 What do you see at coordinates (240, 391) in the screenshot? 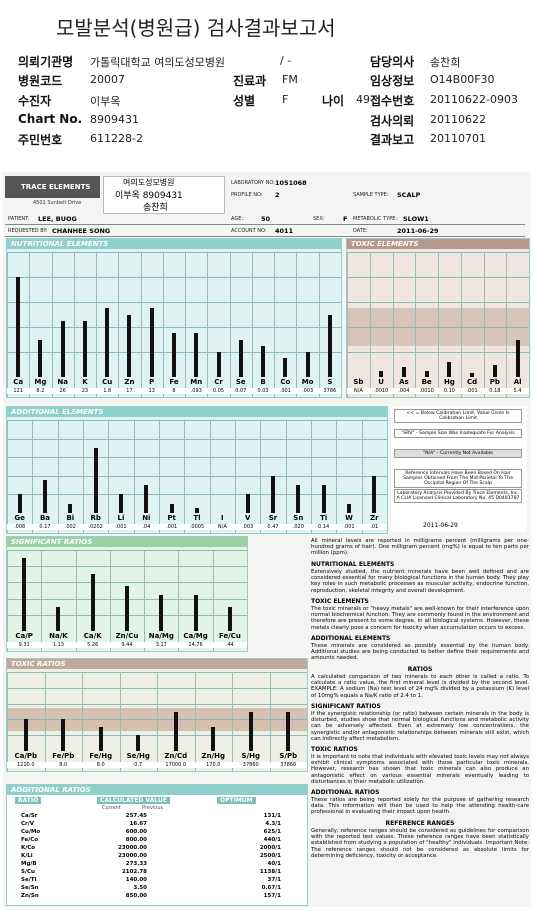
I see `element-value: 0.07` at bounding box center [240, 391].